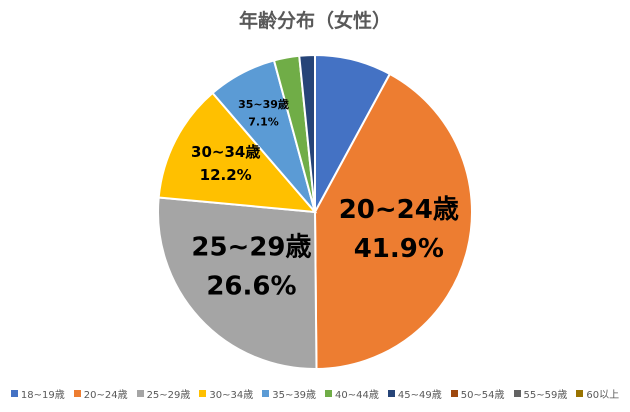 This screenshot has width=630, height=412. Describe the element at coordinates (231, 395) in the screenshot. I see `legend-label: 30~34歳` at that location.